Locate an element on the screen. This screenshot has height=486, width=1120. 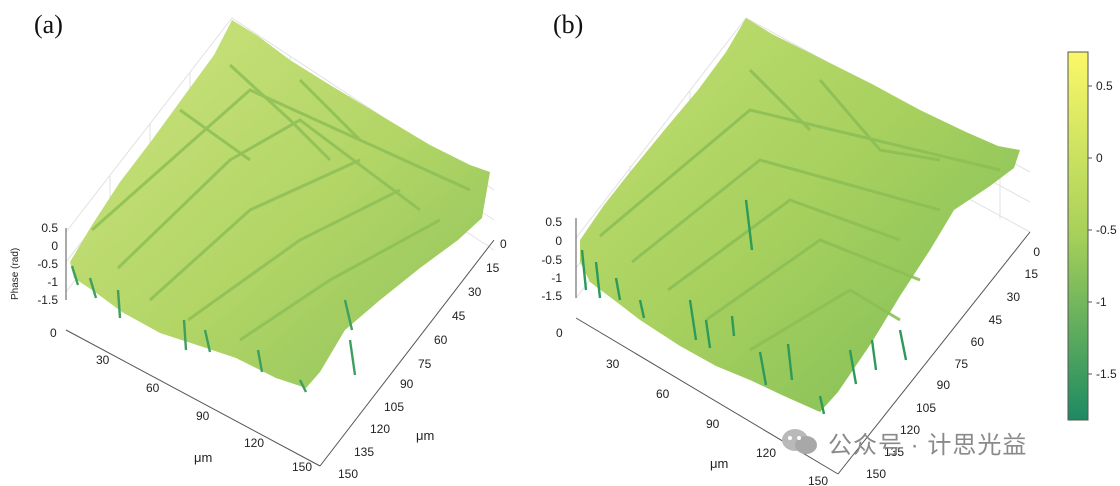
watermark: 公众号 · 计思光益 is located at coordinates (903, 442).